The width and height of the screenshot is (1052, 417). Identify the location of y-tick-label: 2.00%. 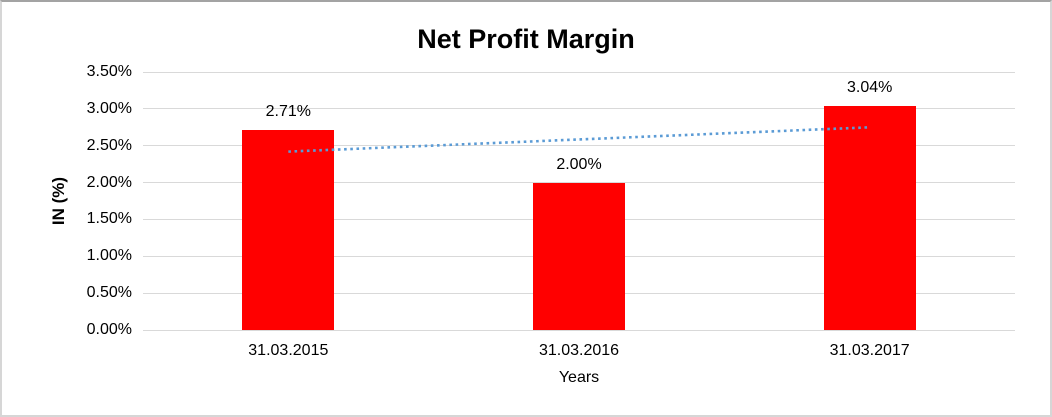
(109, 182).